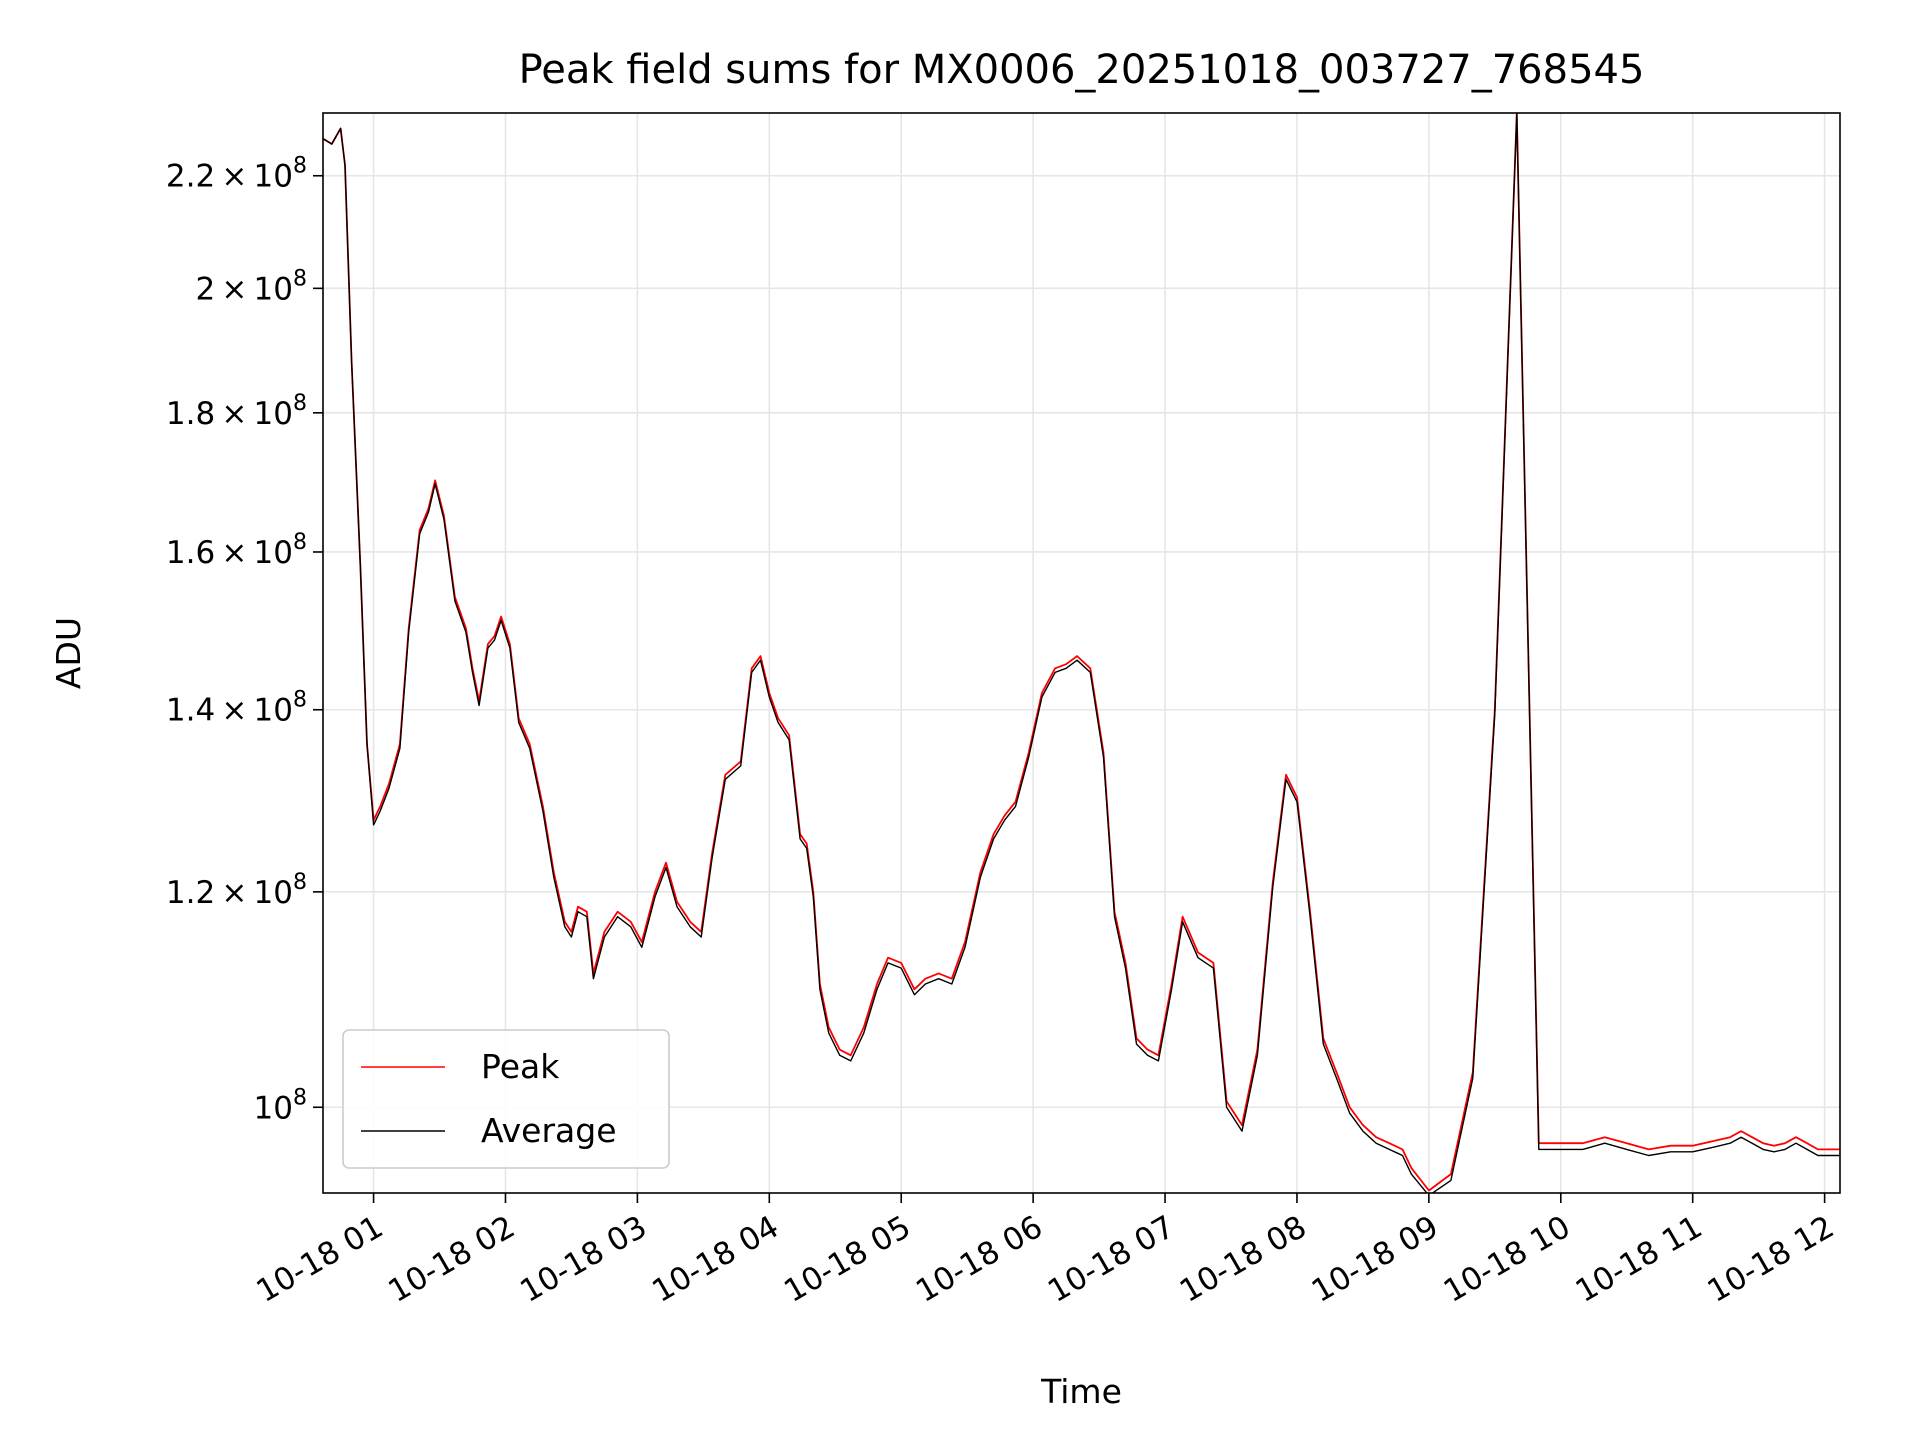  Describe the element at coordinates (224, 289) in the screenshot. I see `y-tick-mantissa: 2 ×` at that location.